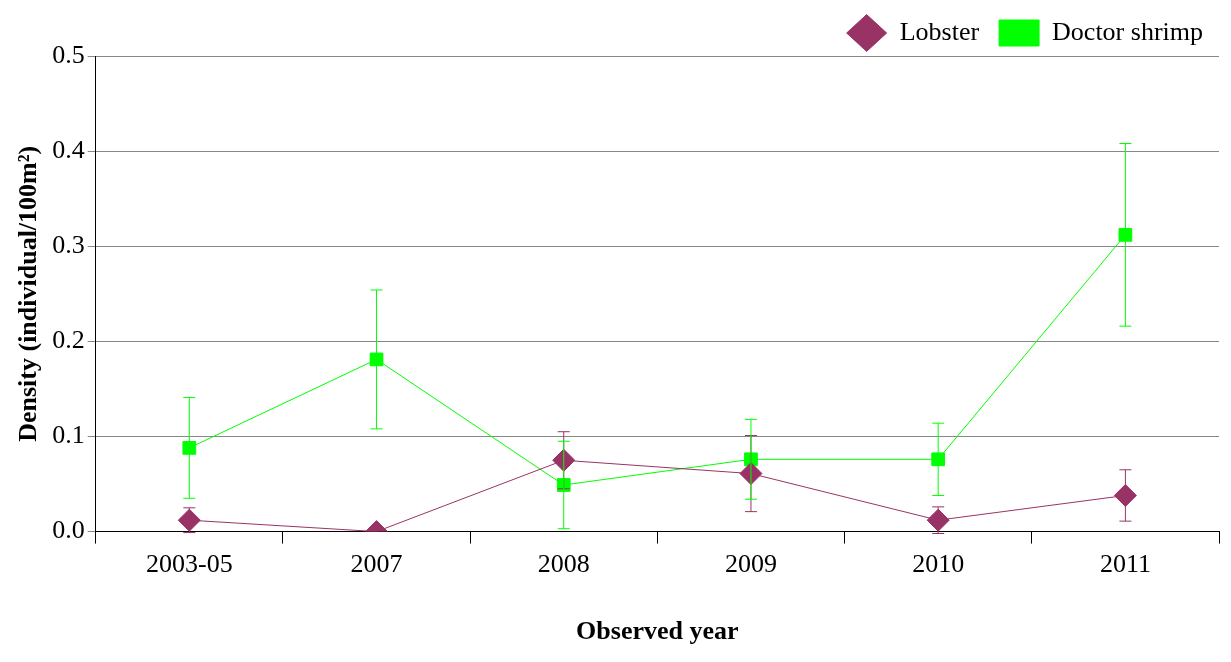 The image size is (1231, 662). I want to click on x-tick-label: 2010, so click(938, 564).